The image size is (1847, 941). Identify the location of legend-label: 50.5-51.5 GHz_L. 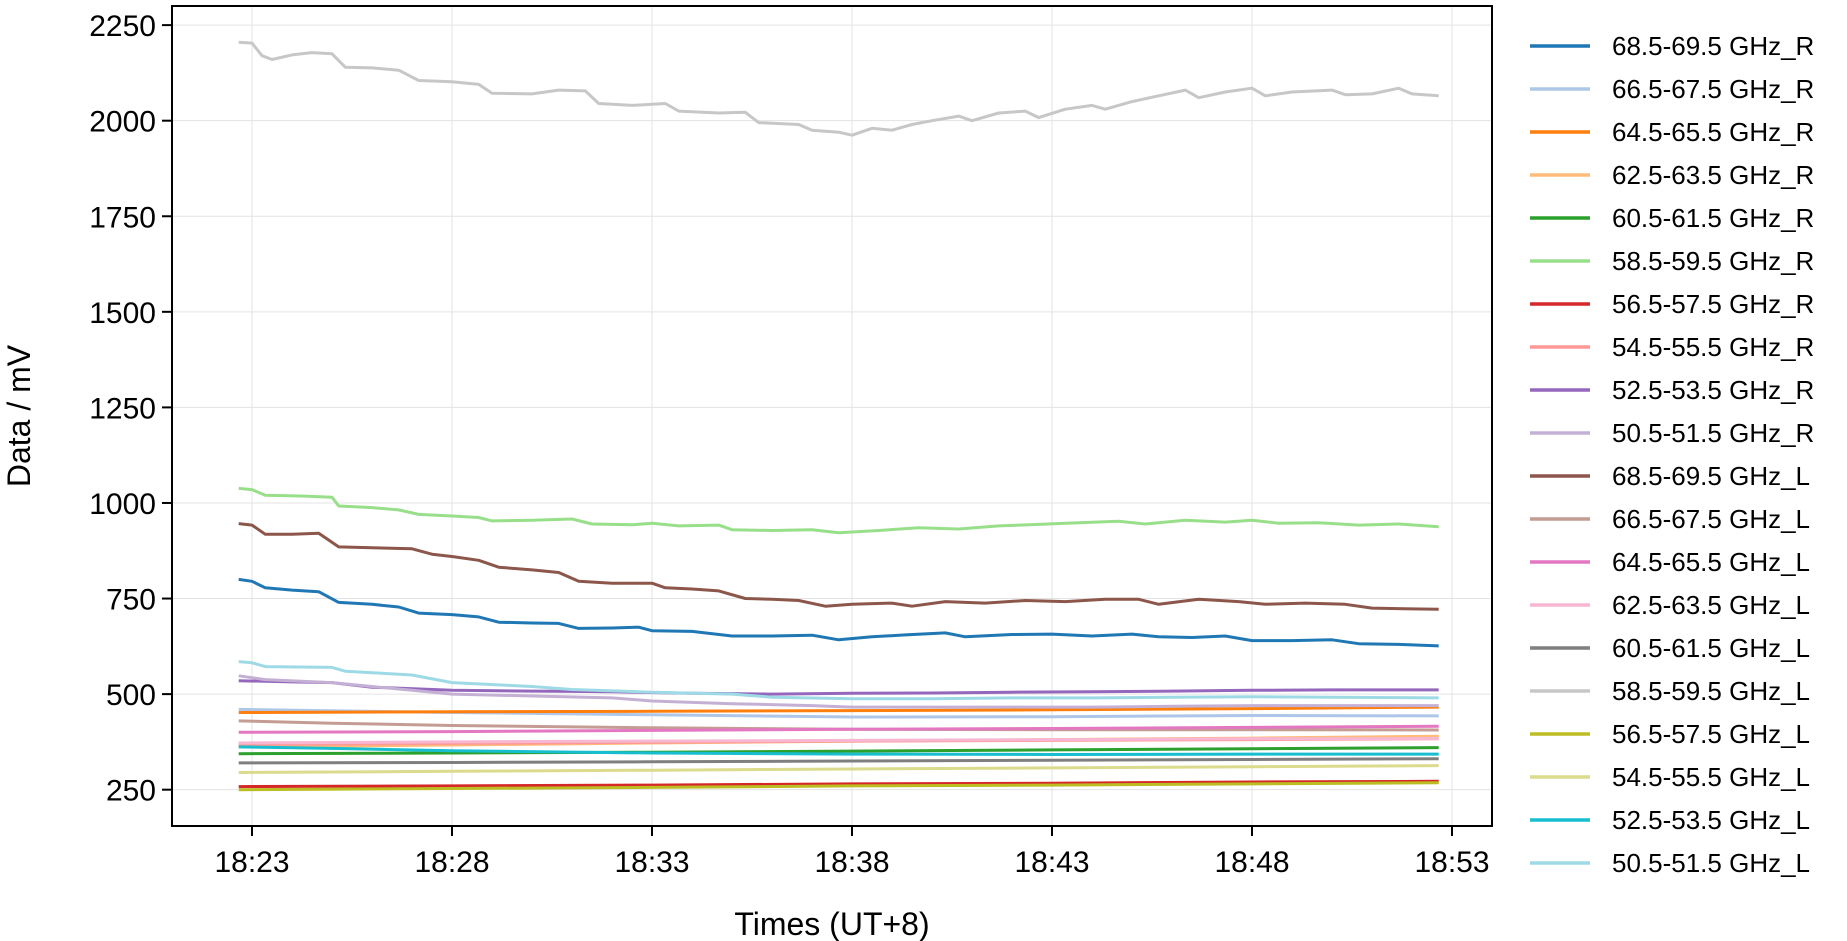
(1711, 863).